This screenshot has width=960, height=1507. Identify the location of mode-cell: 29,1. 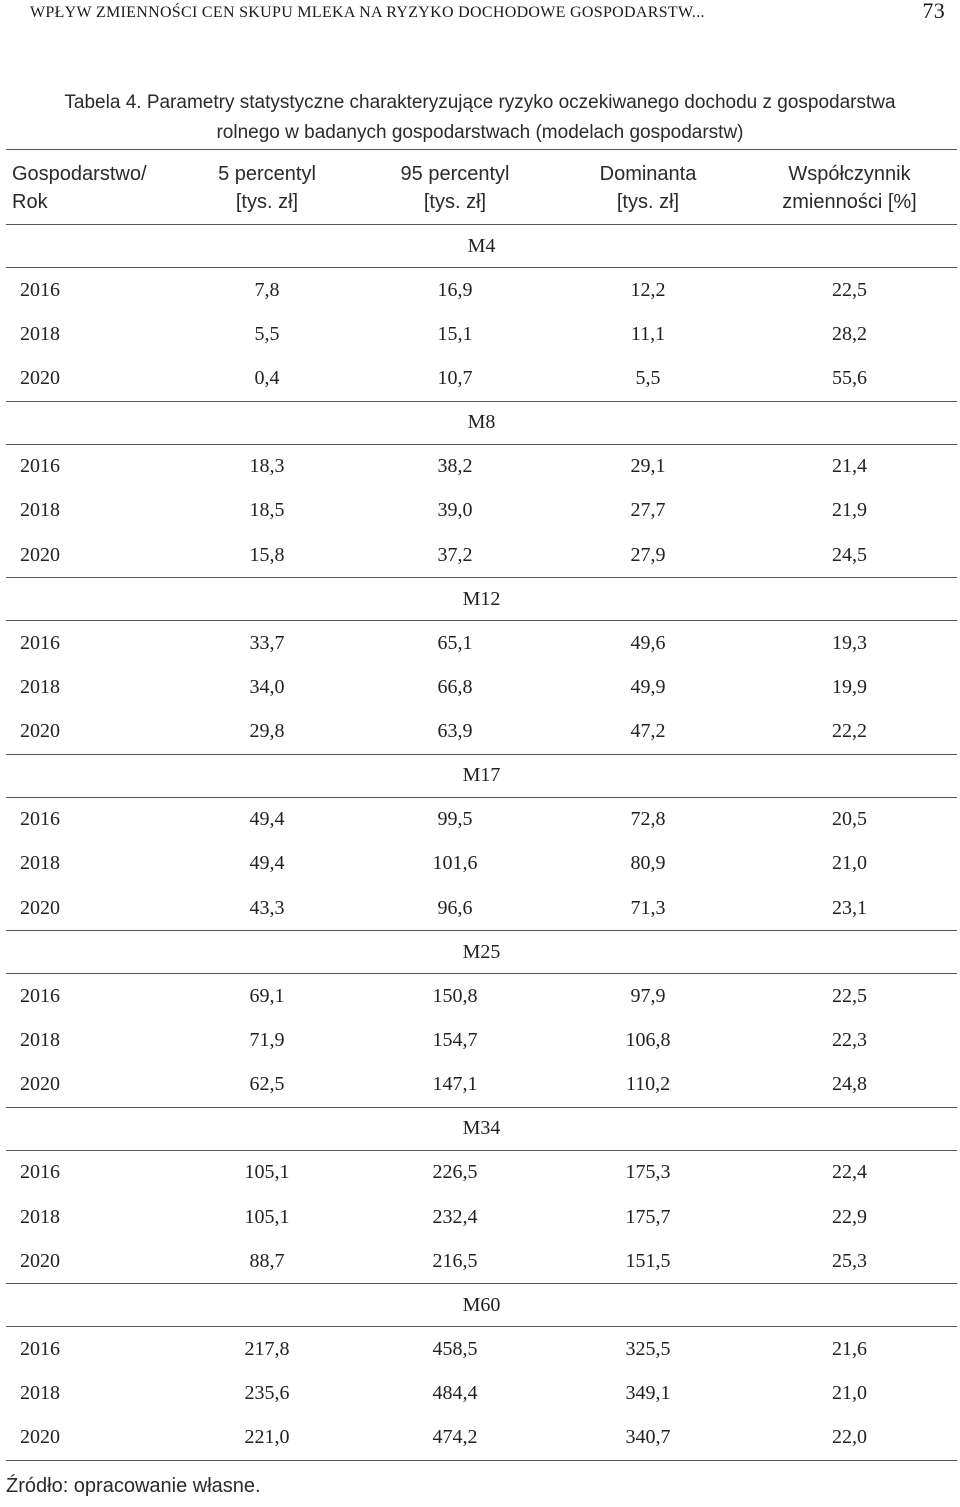
(648, 466).